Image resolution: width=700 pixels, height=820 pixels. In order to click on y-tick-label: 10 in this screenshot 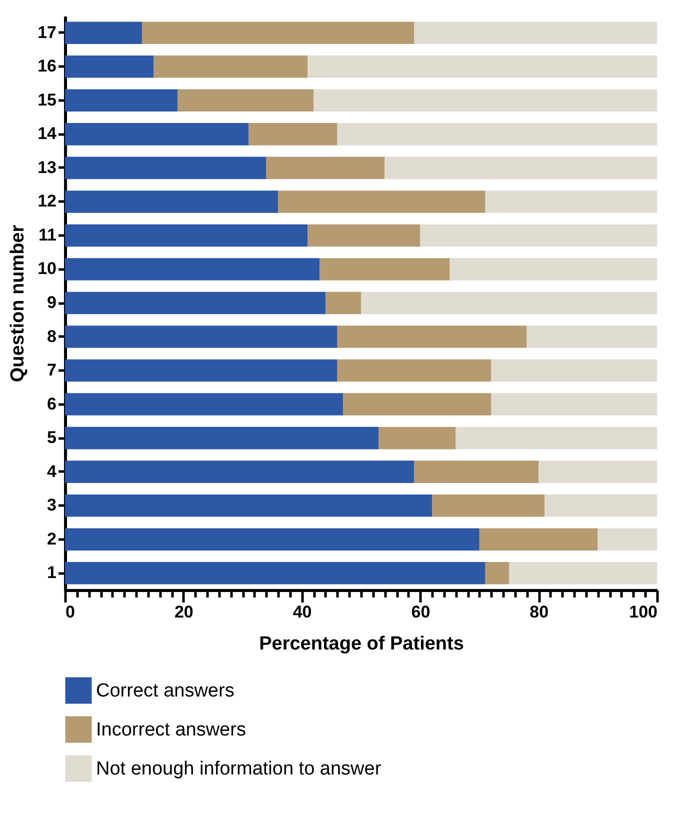, I will do `click(47, 268)`.